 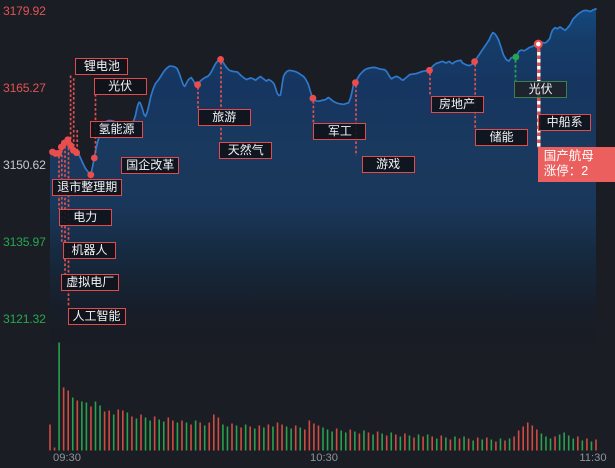 I want to click on sector-tag-17: 国产航母 涨停：2, so click(x=576, y=164).